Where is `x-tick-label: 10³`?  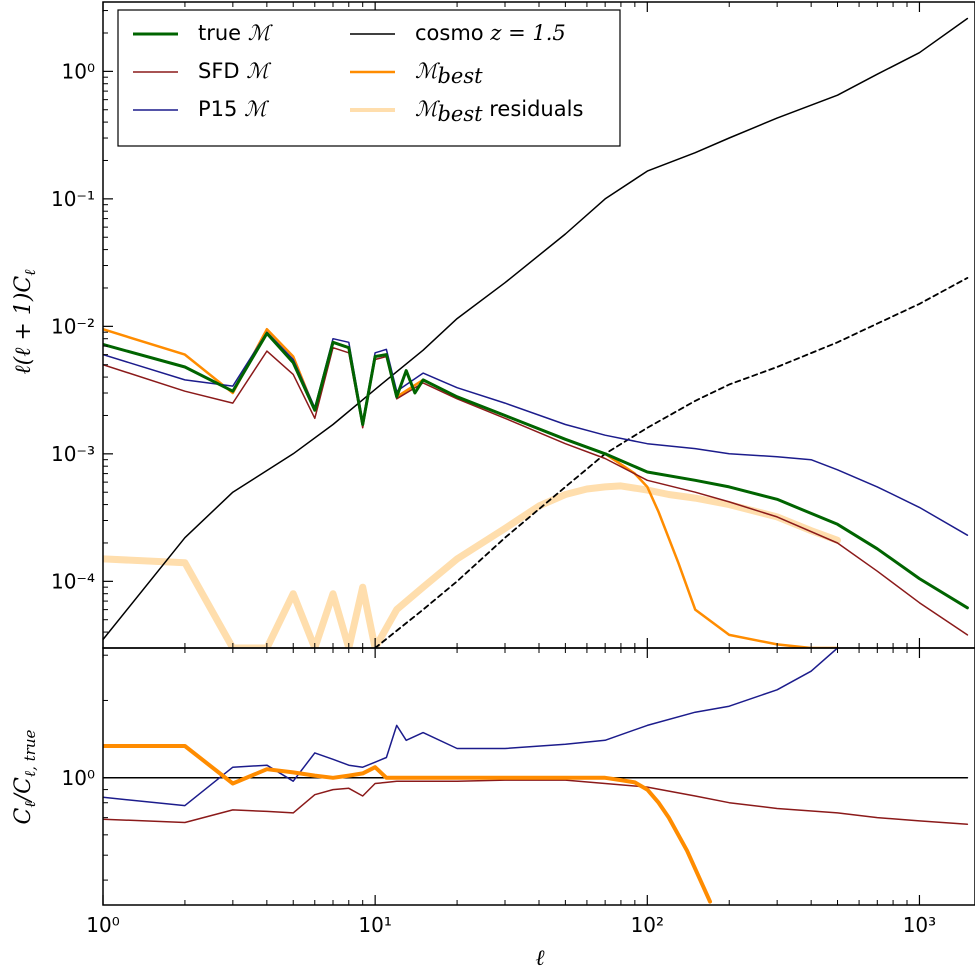 x-tick-label: 10³ is located at coordinates (919, 925).